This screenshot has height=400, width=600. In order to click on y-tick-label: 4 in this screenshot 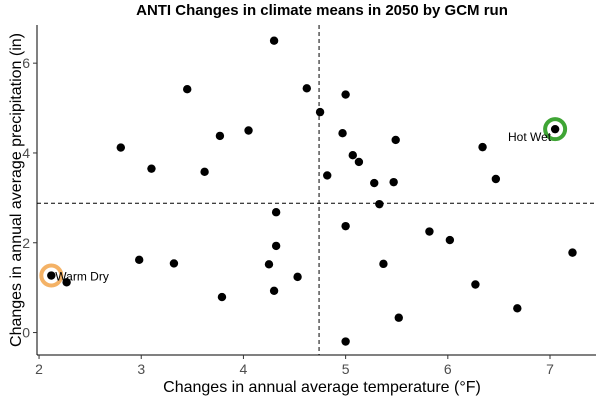, I will do `click(26, 153)`.